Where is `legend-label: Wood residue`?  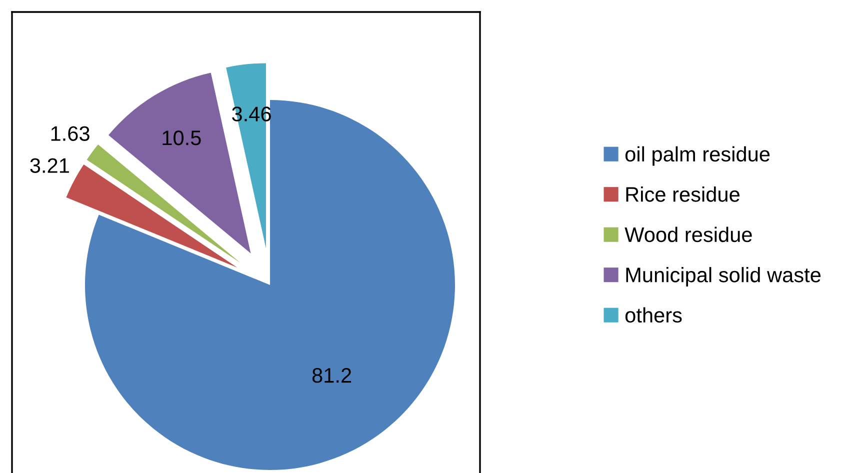 legend-label: Wood residue is located at coordinates (688, 234).